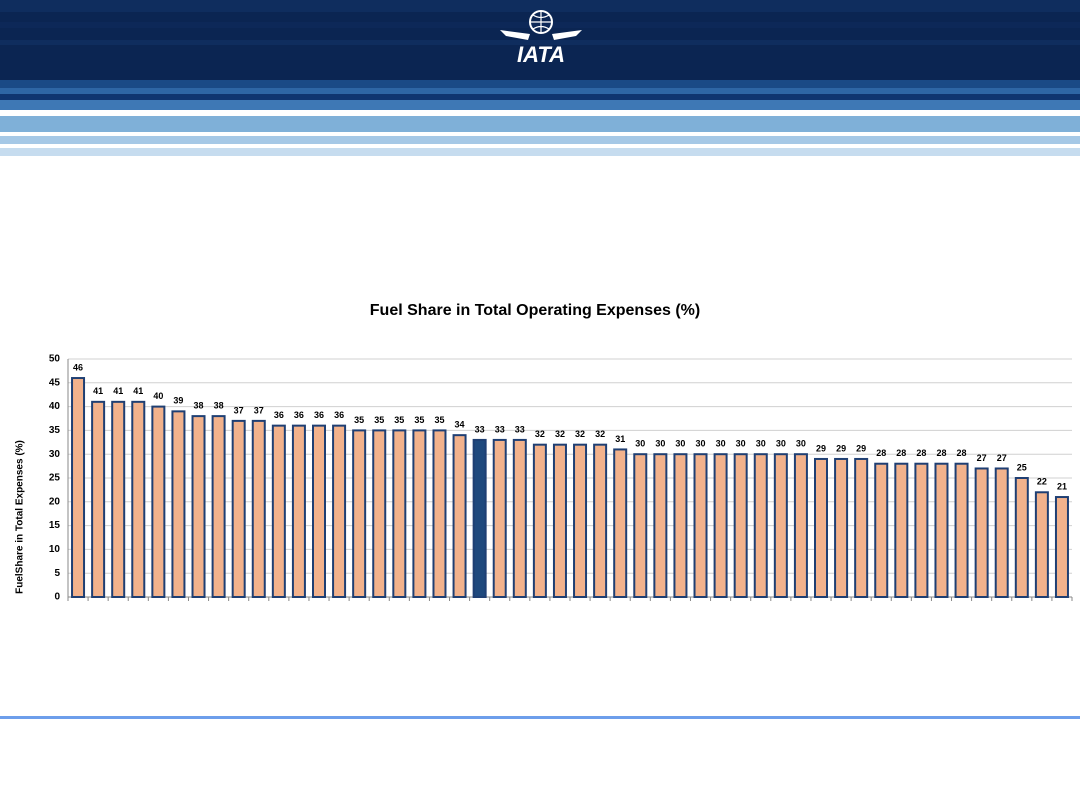 The image size is (1080, 810). Describe the element at coordinates (55, 549) in the screenshot. I see `y-tick-label: 10` at that location.